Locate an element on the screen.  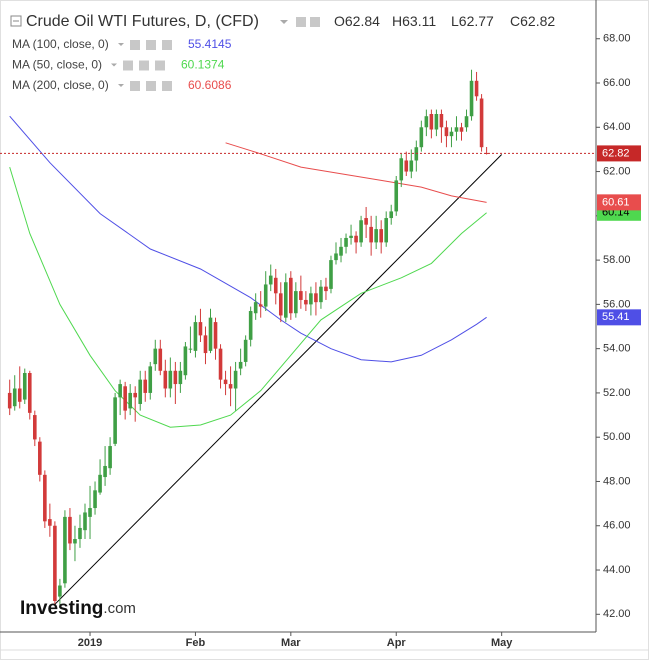
price-tag-label: 62.82 is located at coordinates (616, 153).